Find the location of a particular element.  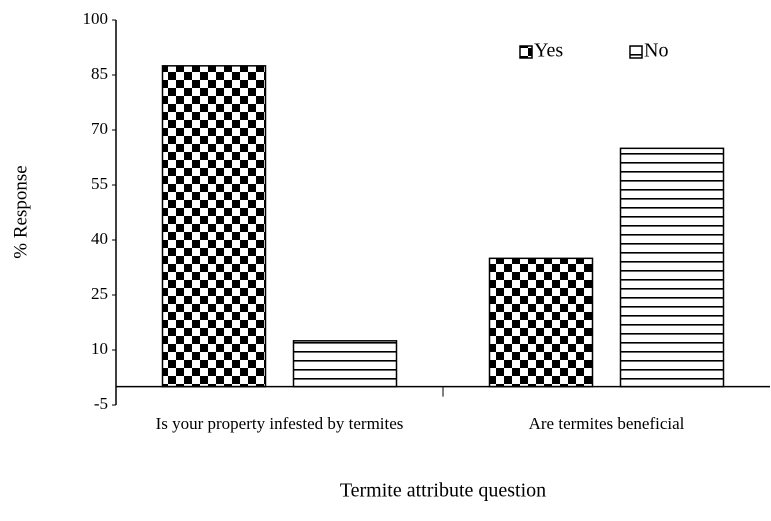

y-tick-label: 55 is located at coordinates (99, 183).